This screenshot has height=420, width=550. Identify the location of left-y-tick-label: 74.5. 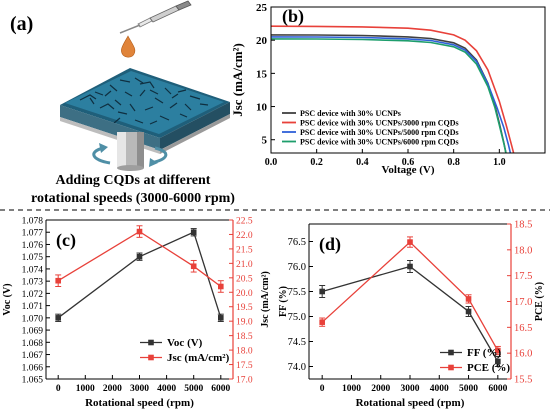
(297, 342).